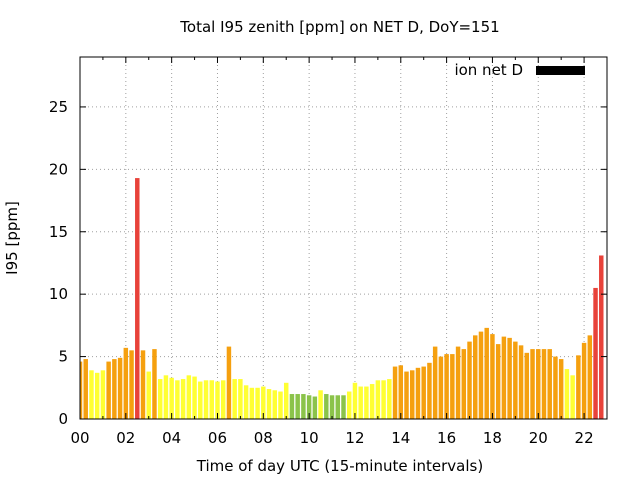  I want to click on x-tick-label: 14, so click(400, 438).